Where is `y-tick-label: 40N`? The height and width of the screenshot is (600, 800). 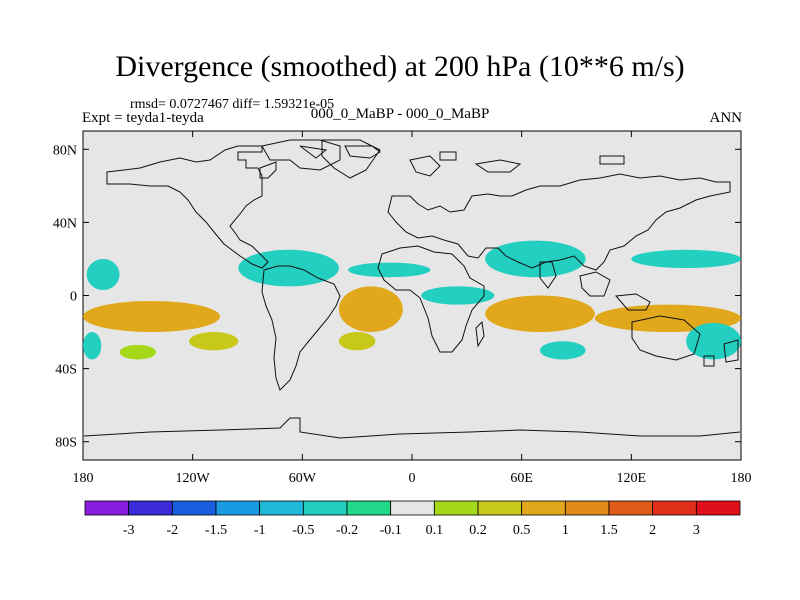
y-tick-label: 40N is located at coordinates (65, 223).